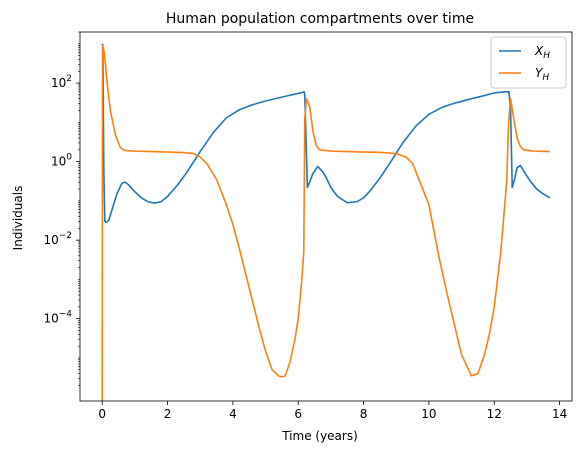 The image size is (578, 458). Describe the element at coordinates (233, 414) in the screenshot. I see `x-tick-label: 4` at that location.